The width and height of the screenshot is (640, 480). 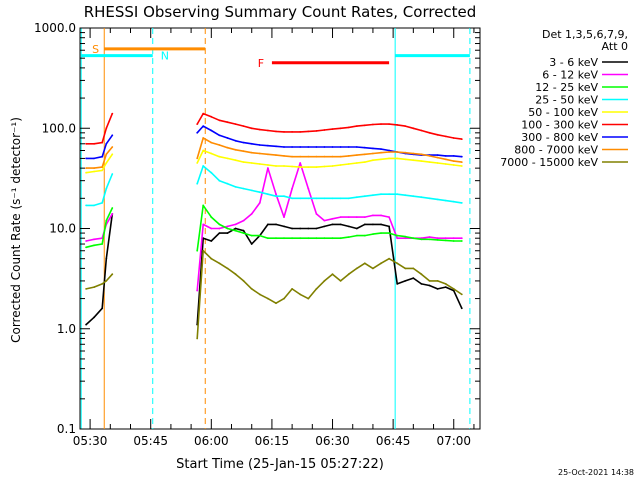 What do you see at coordinates (16, 230) in the screenshot?
I see `y-axis-label: Corrected Count Rate (s⁻¹ detector⁻¹)` at bounding box center [16, 230].